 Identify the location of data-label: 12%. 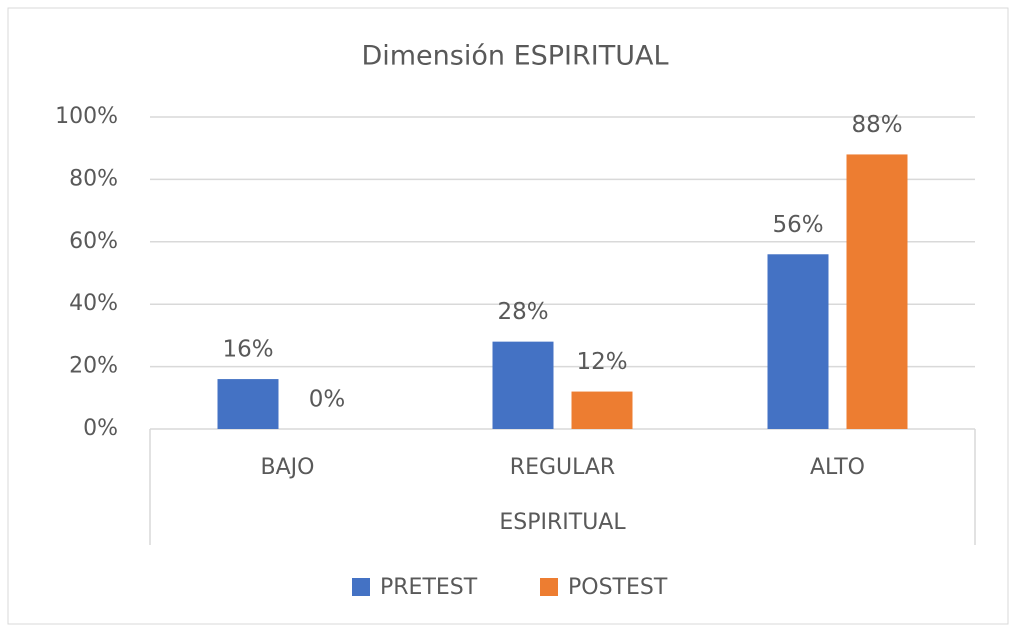
(601, 362).